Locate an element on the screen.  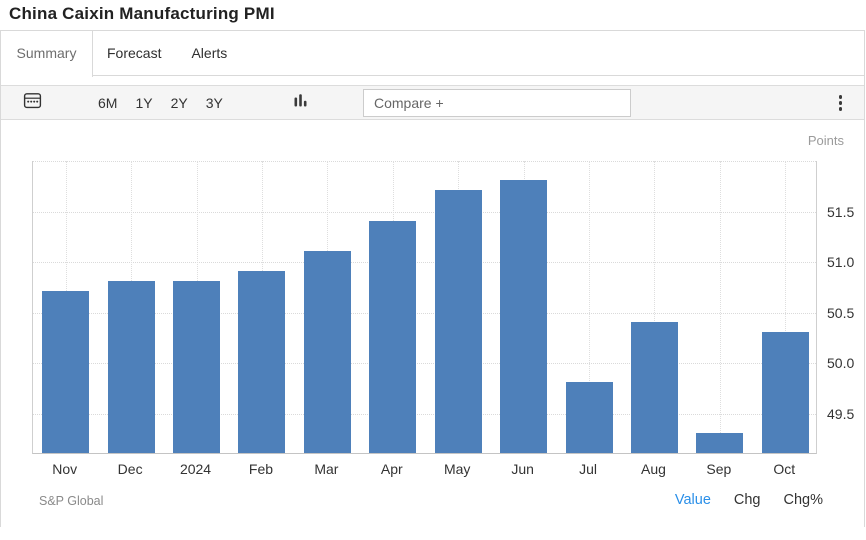
view-switcher: Value Chg Chg% is located at coordinates (749, 500).